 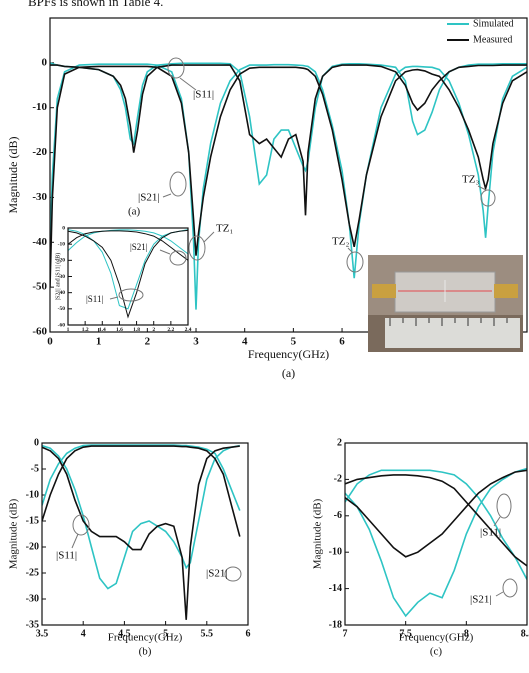 I want to click on annotation: TZ₁, so click(x=224, y=229).